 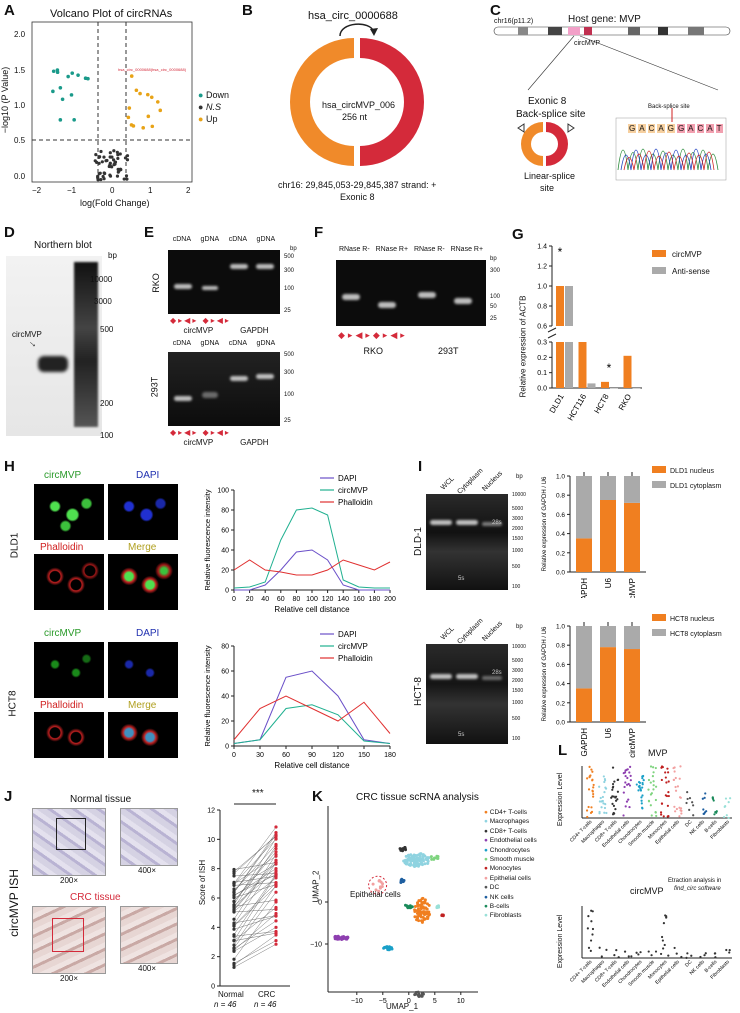 I want to click on lane-headers-top: cDNA gDNA cDNA gDNA, so click(x=224, y=239).